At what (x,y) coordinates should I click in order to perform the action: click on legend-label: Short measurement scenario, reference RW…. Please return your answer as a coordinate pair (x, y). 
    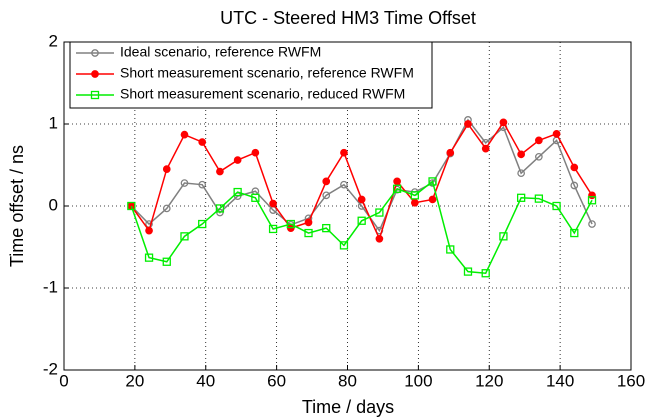
    Looking at the image, I should click on (267, 73).